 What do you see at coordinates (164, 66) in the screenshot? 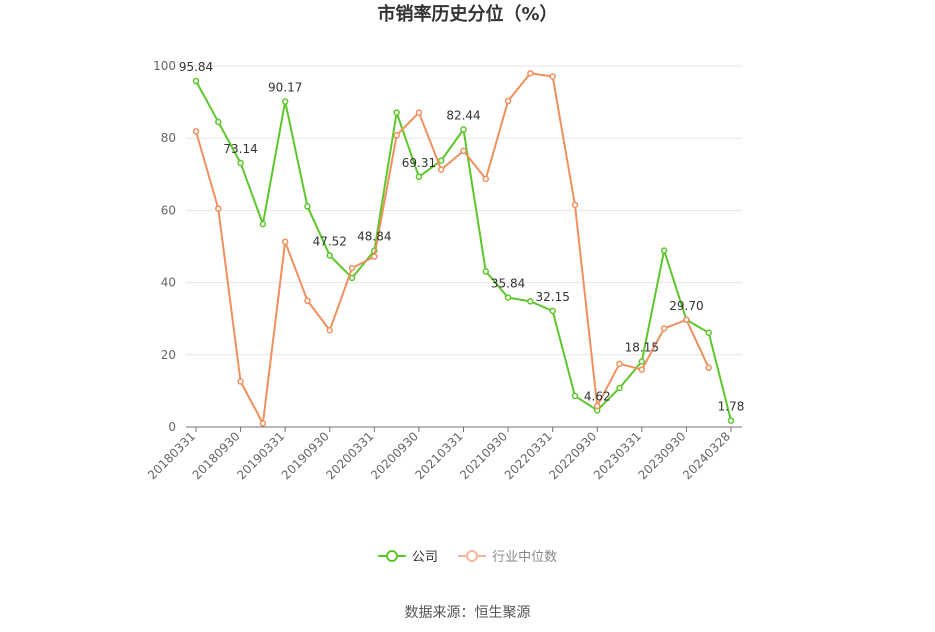
I see `y-tick-label: 100` at bounding box center [164, 66].